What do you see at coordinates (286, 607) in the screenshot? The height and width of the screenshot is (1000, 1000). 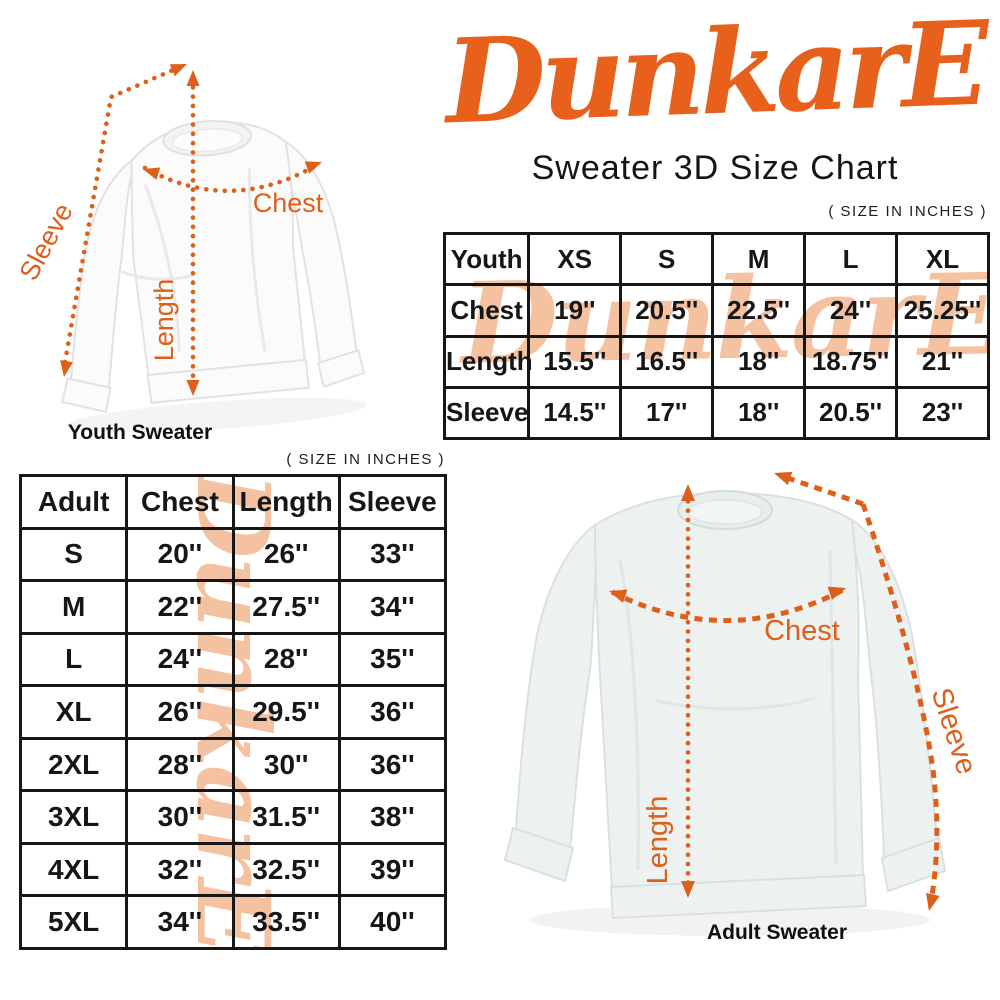 I see `table-cell: 27.5''` at bounding box center [286, 607].